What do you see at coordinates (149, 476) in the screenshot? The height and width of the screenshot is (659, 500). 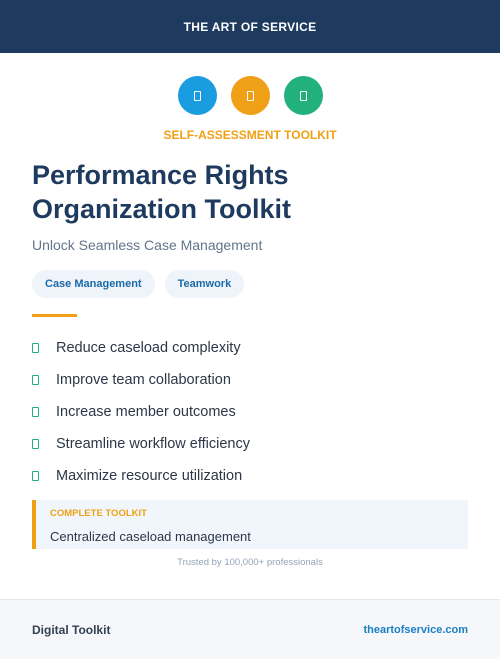 I see `benefit-text: Maximize resource utilization` at bounding box center [149, 476].